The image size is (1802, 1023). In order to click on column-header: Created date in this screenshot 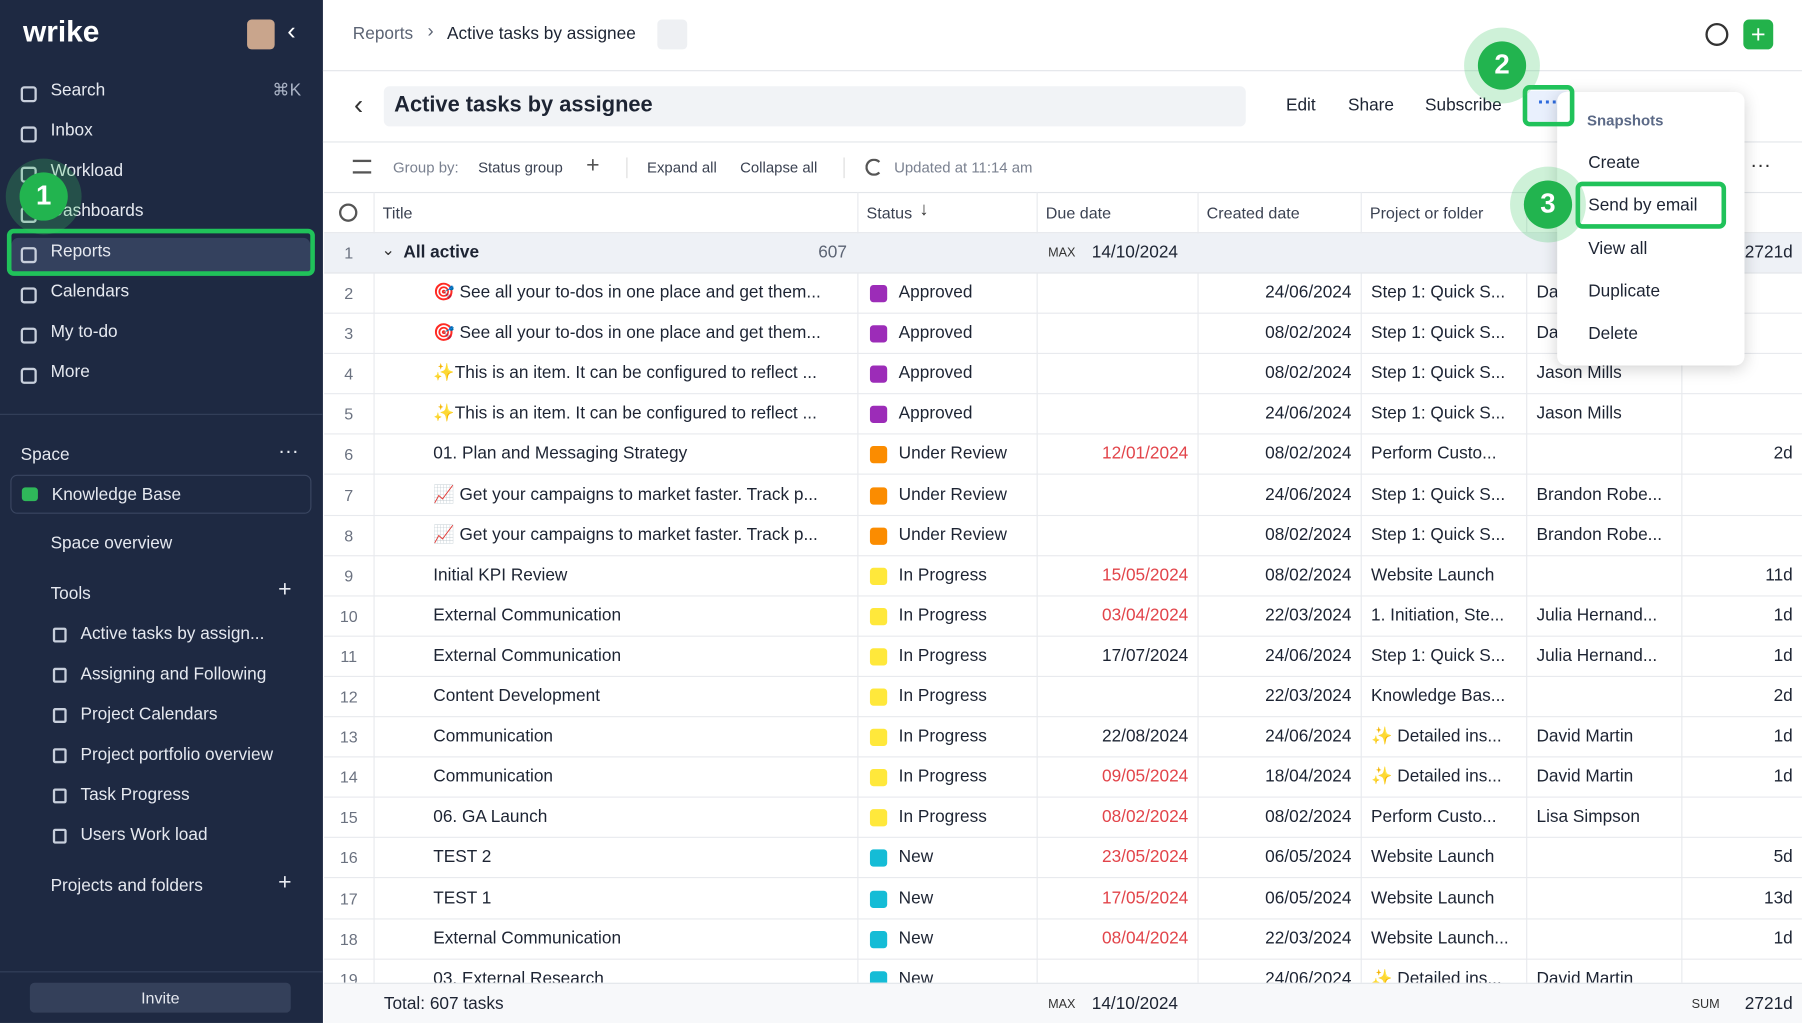, I will do `click(1253, 212)`.